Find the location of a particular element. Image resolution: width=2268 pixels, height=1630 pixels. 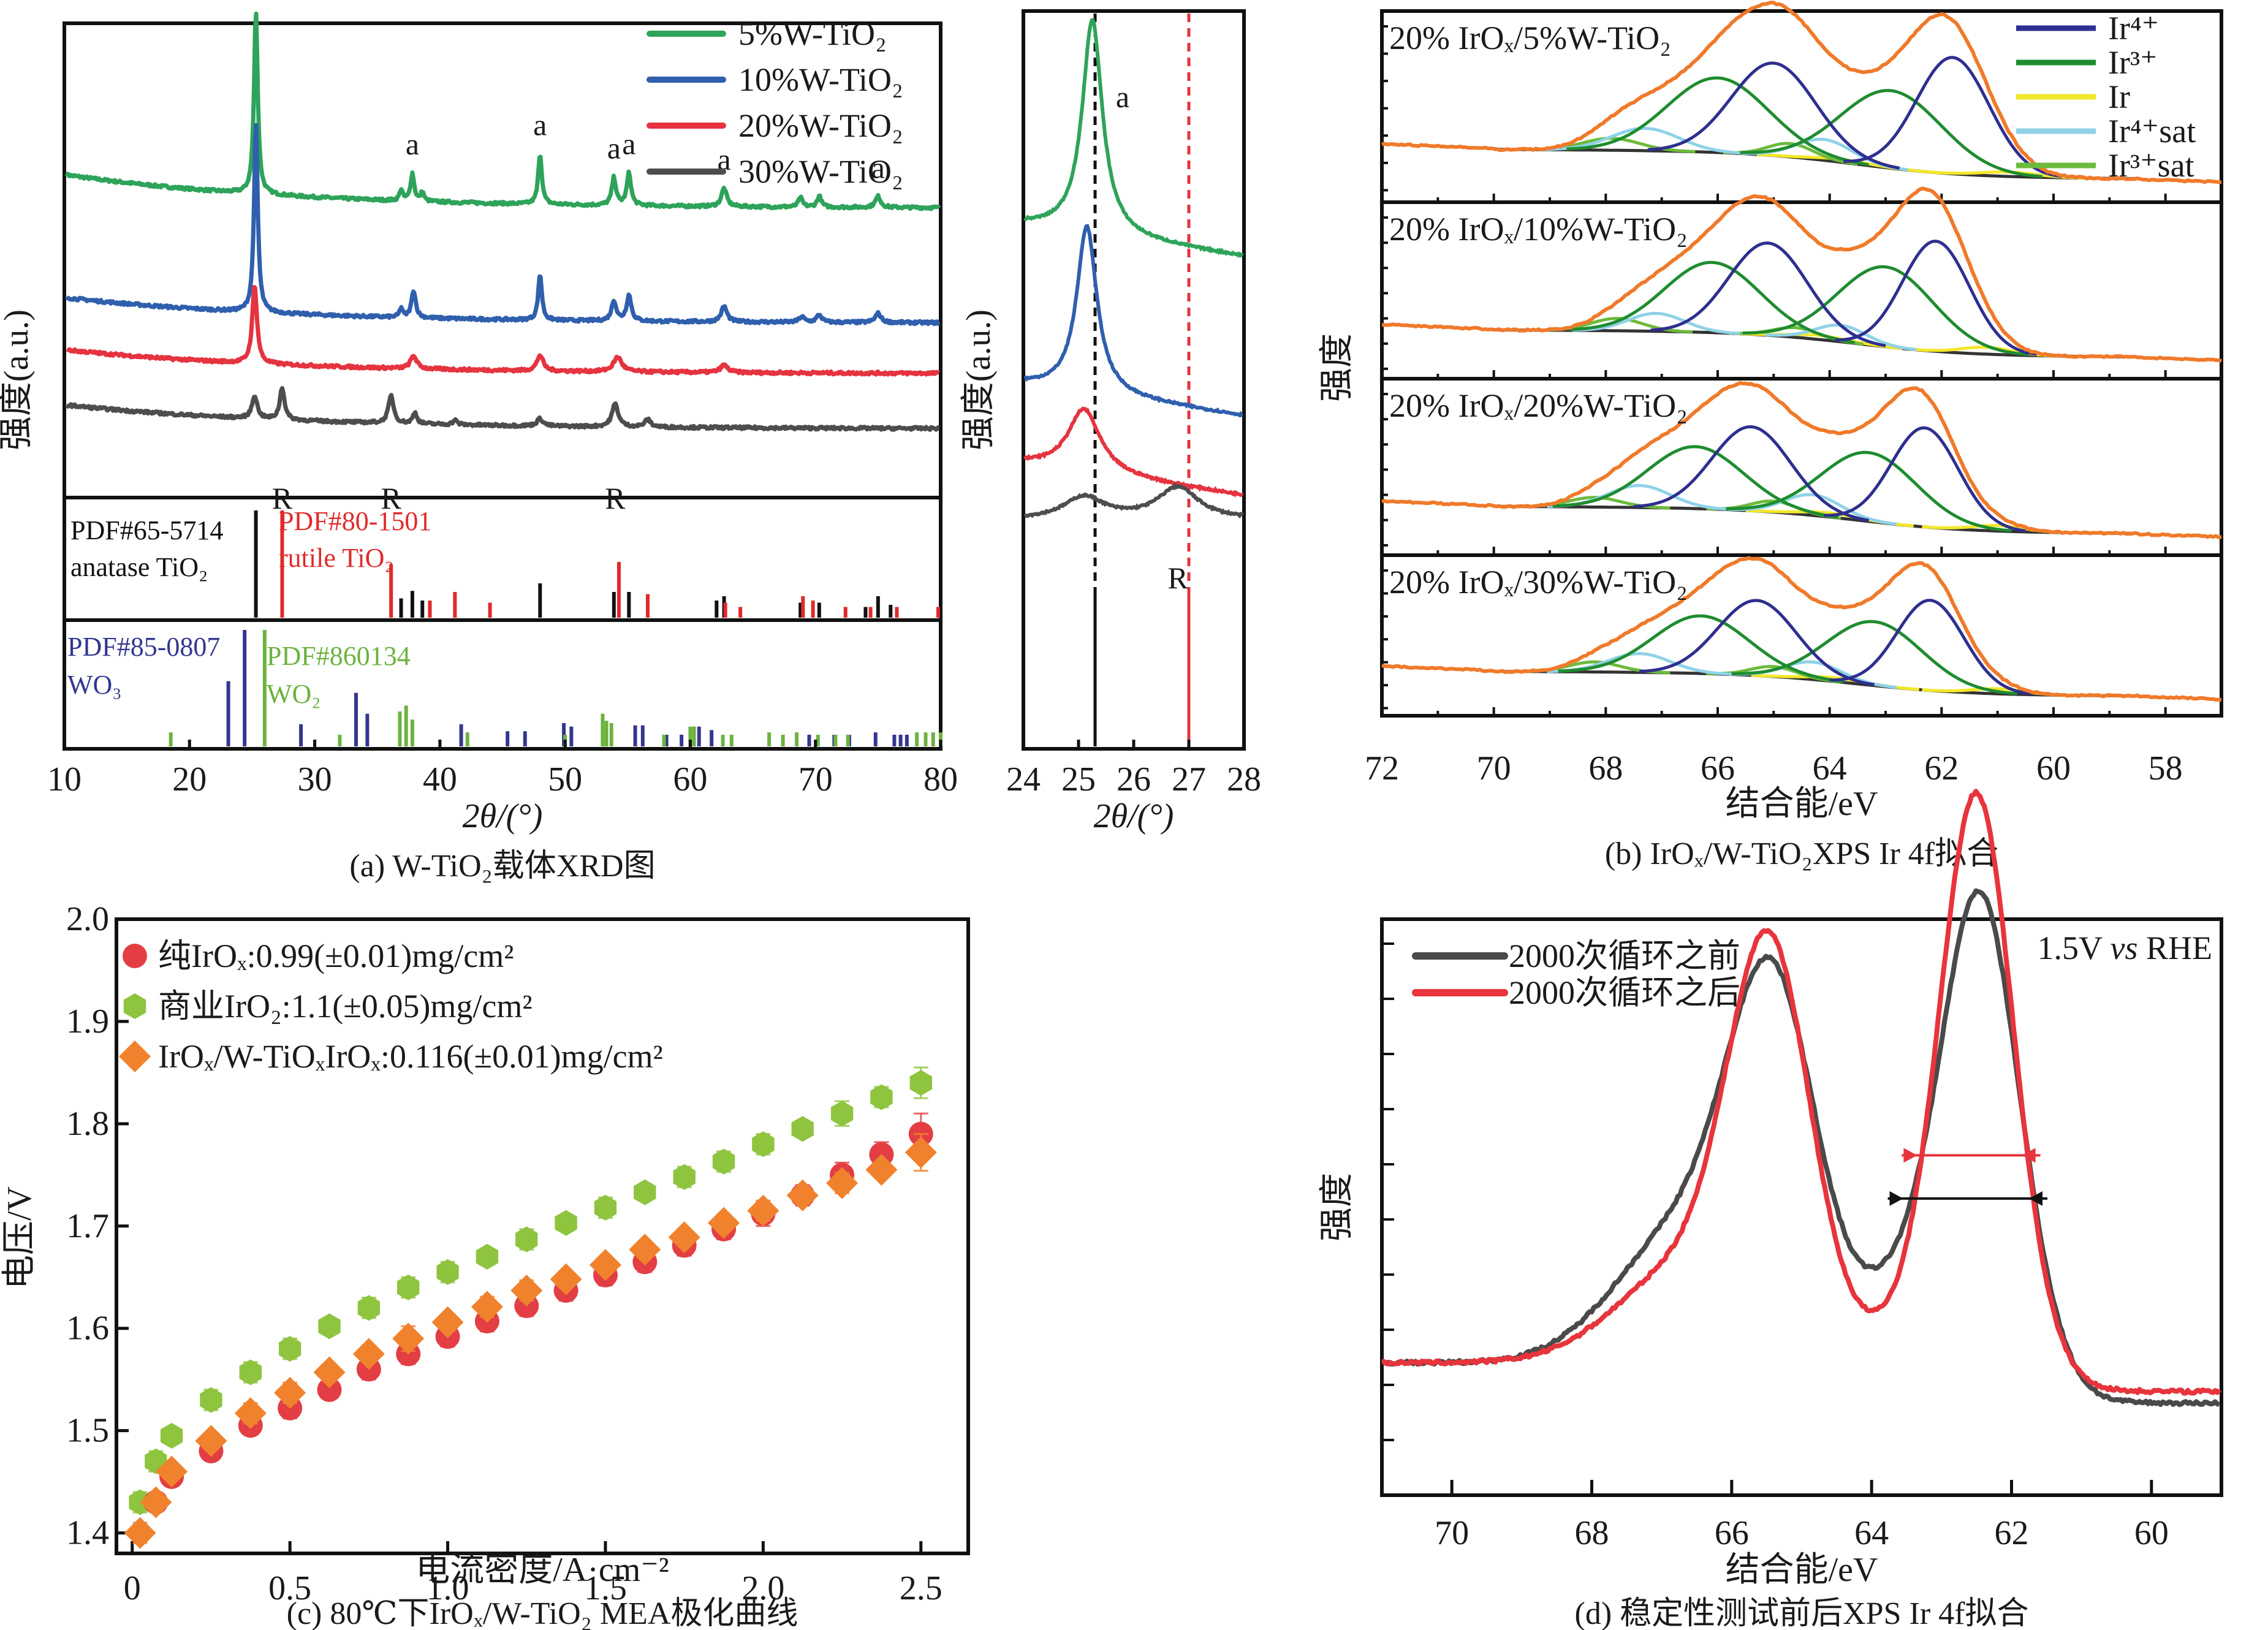

y-tick-label: 1.4 is located at coordinates (87, 1533).